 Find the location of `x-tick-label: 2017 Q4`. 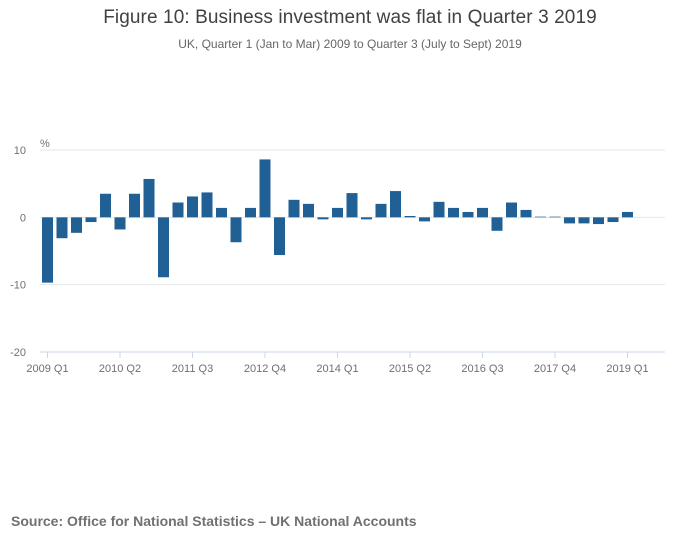

x-tick-label: 2017 Q4 is located at coordinates (555, 369).